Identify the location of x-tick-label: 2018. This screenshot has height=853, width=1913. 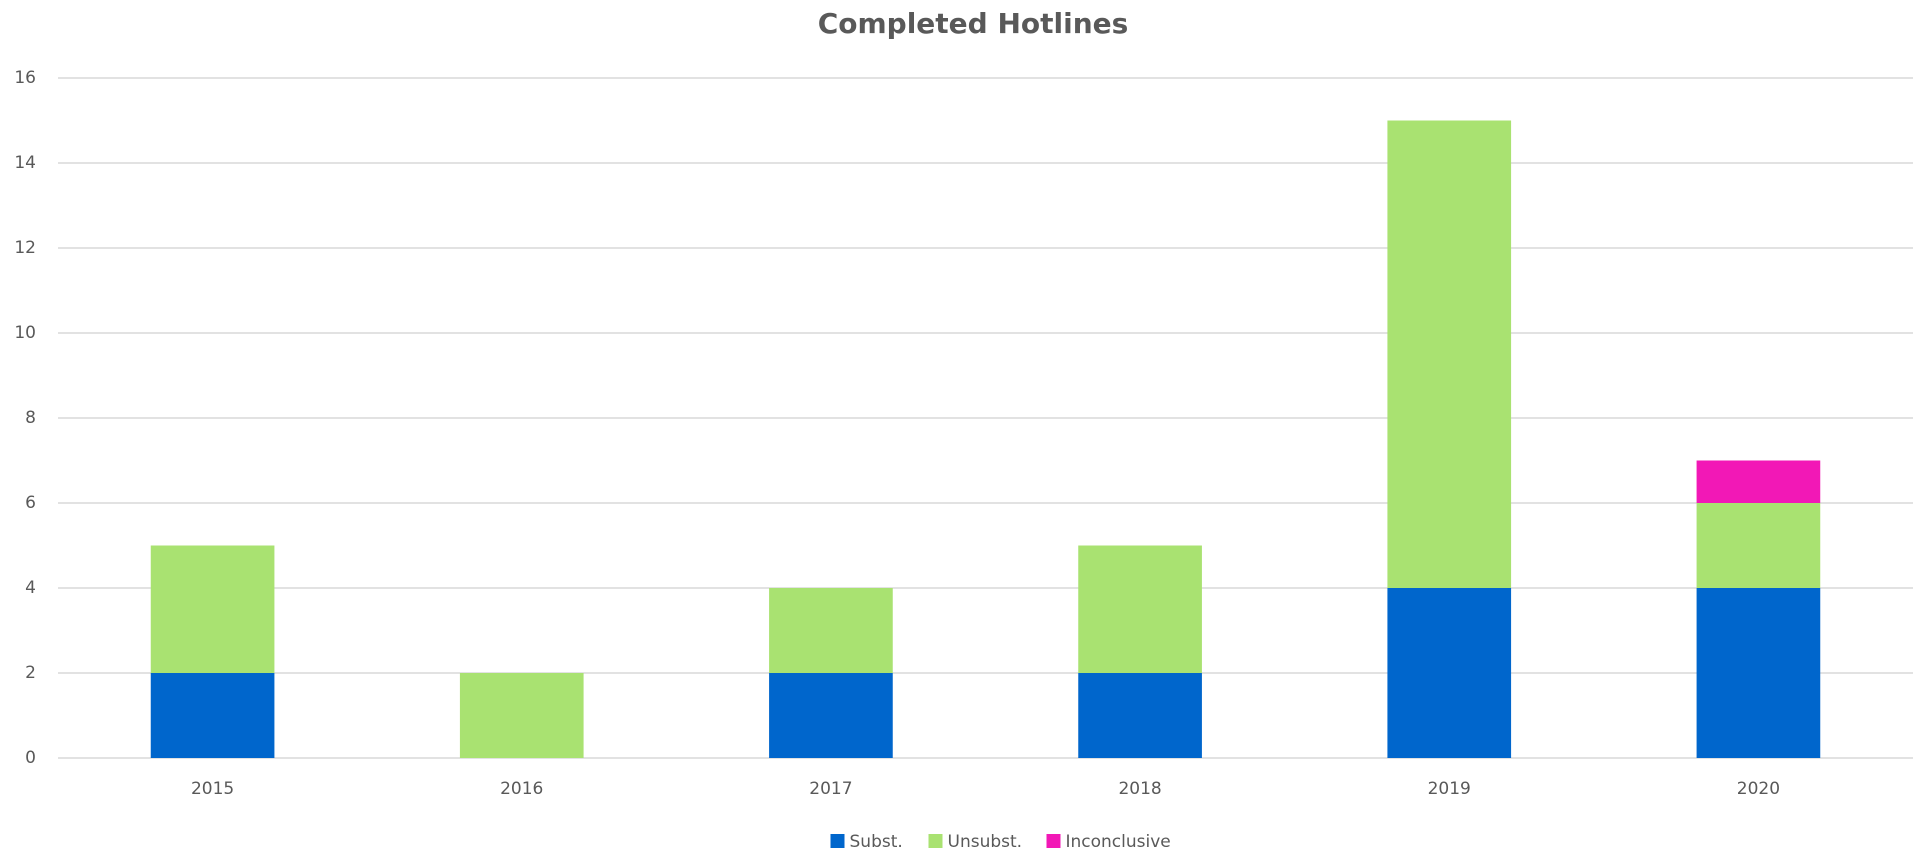
(1139, 789).